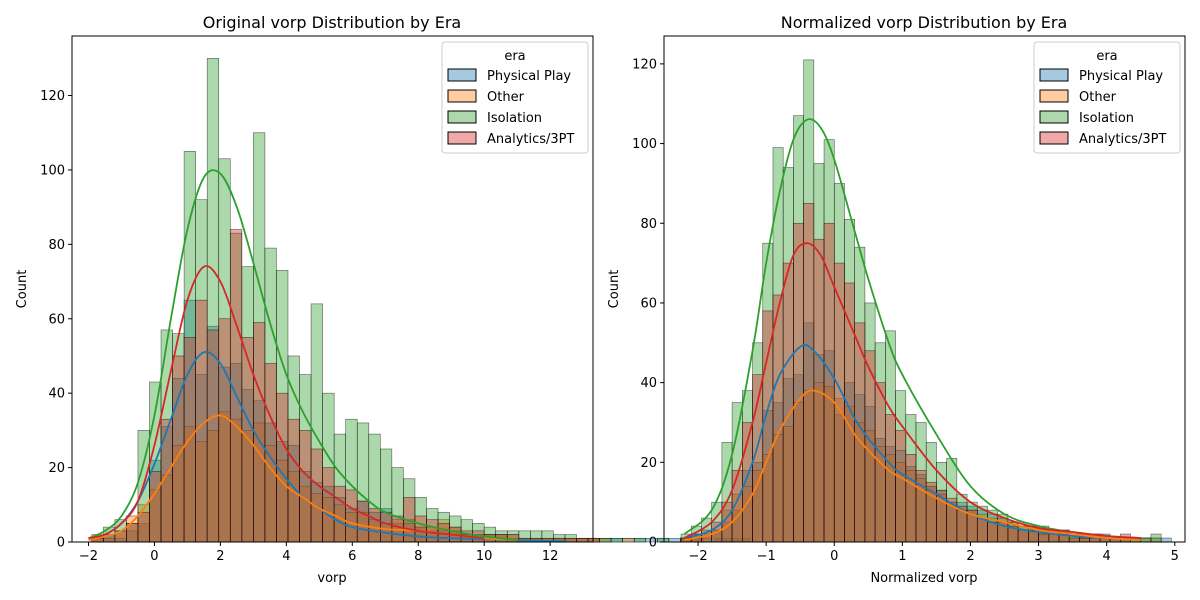 The width and height of the screenshot is (1200, 600). I want to click on x-tick-label: 1, so click(902, 556).